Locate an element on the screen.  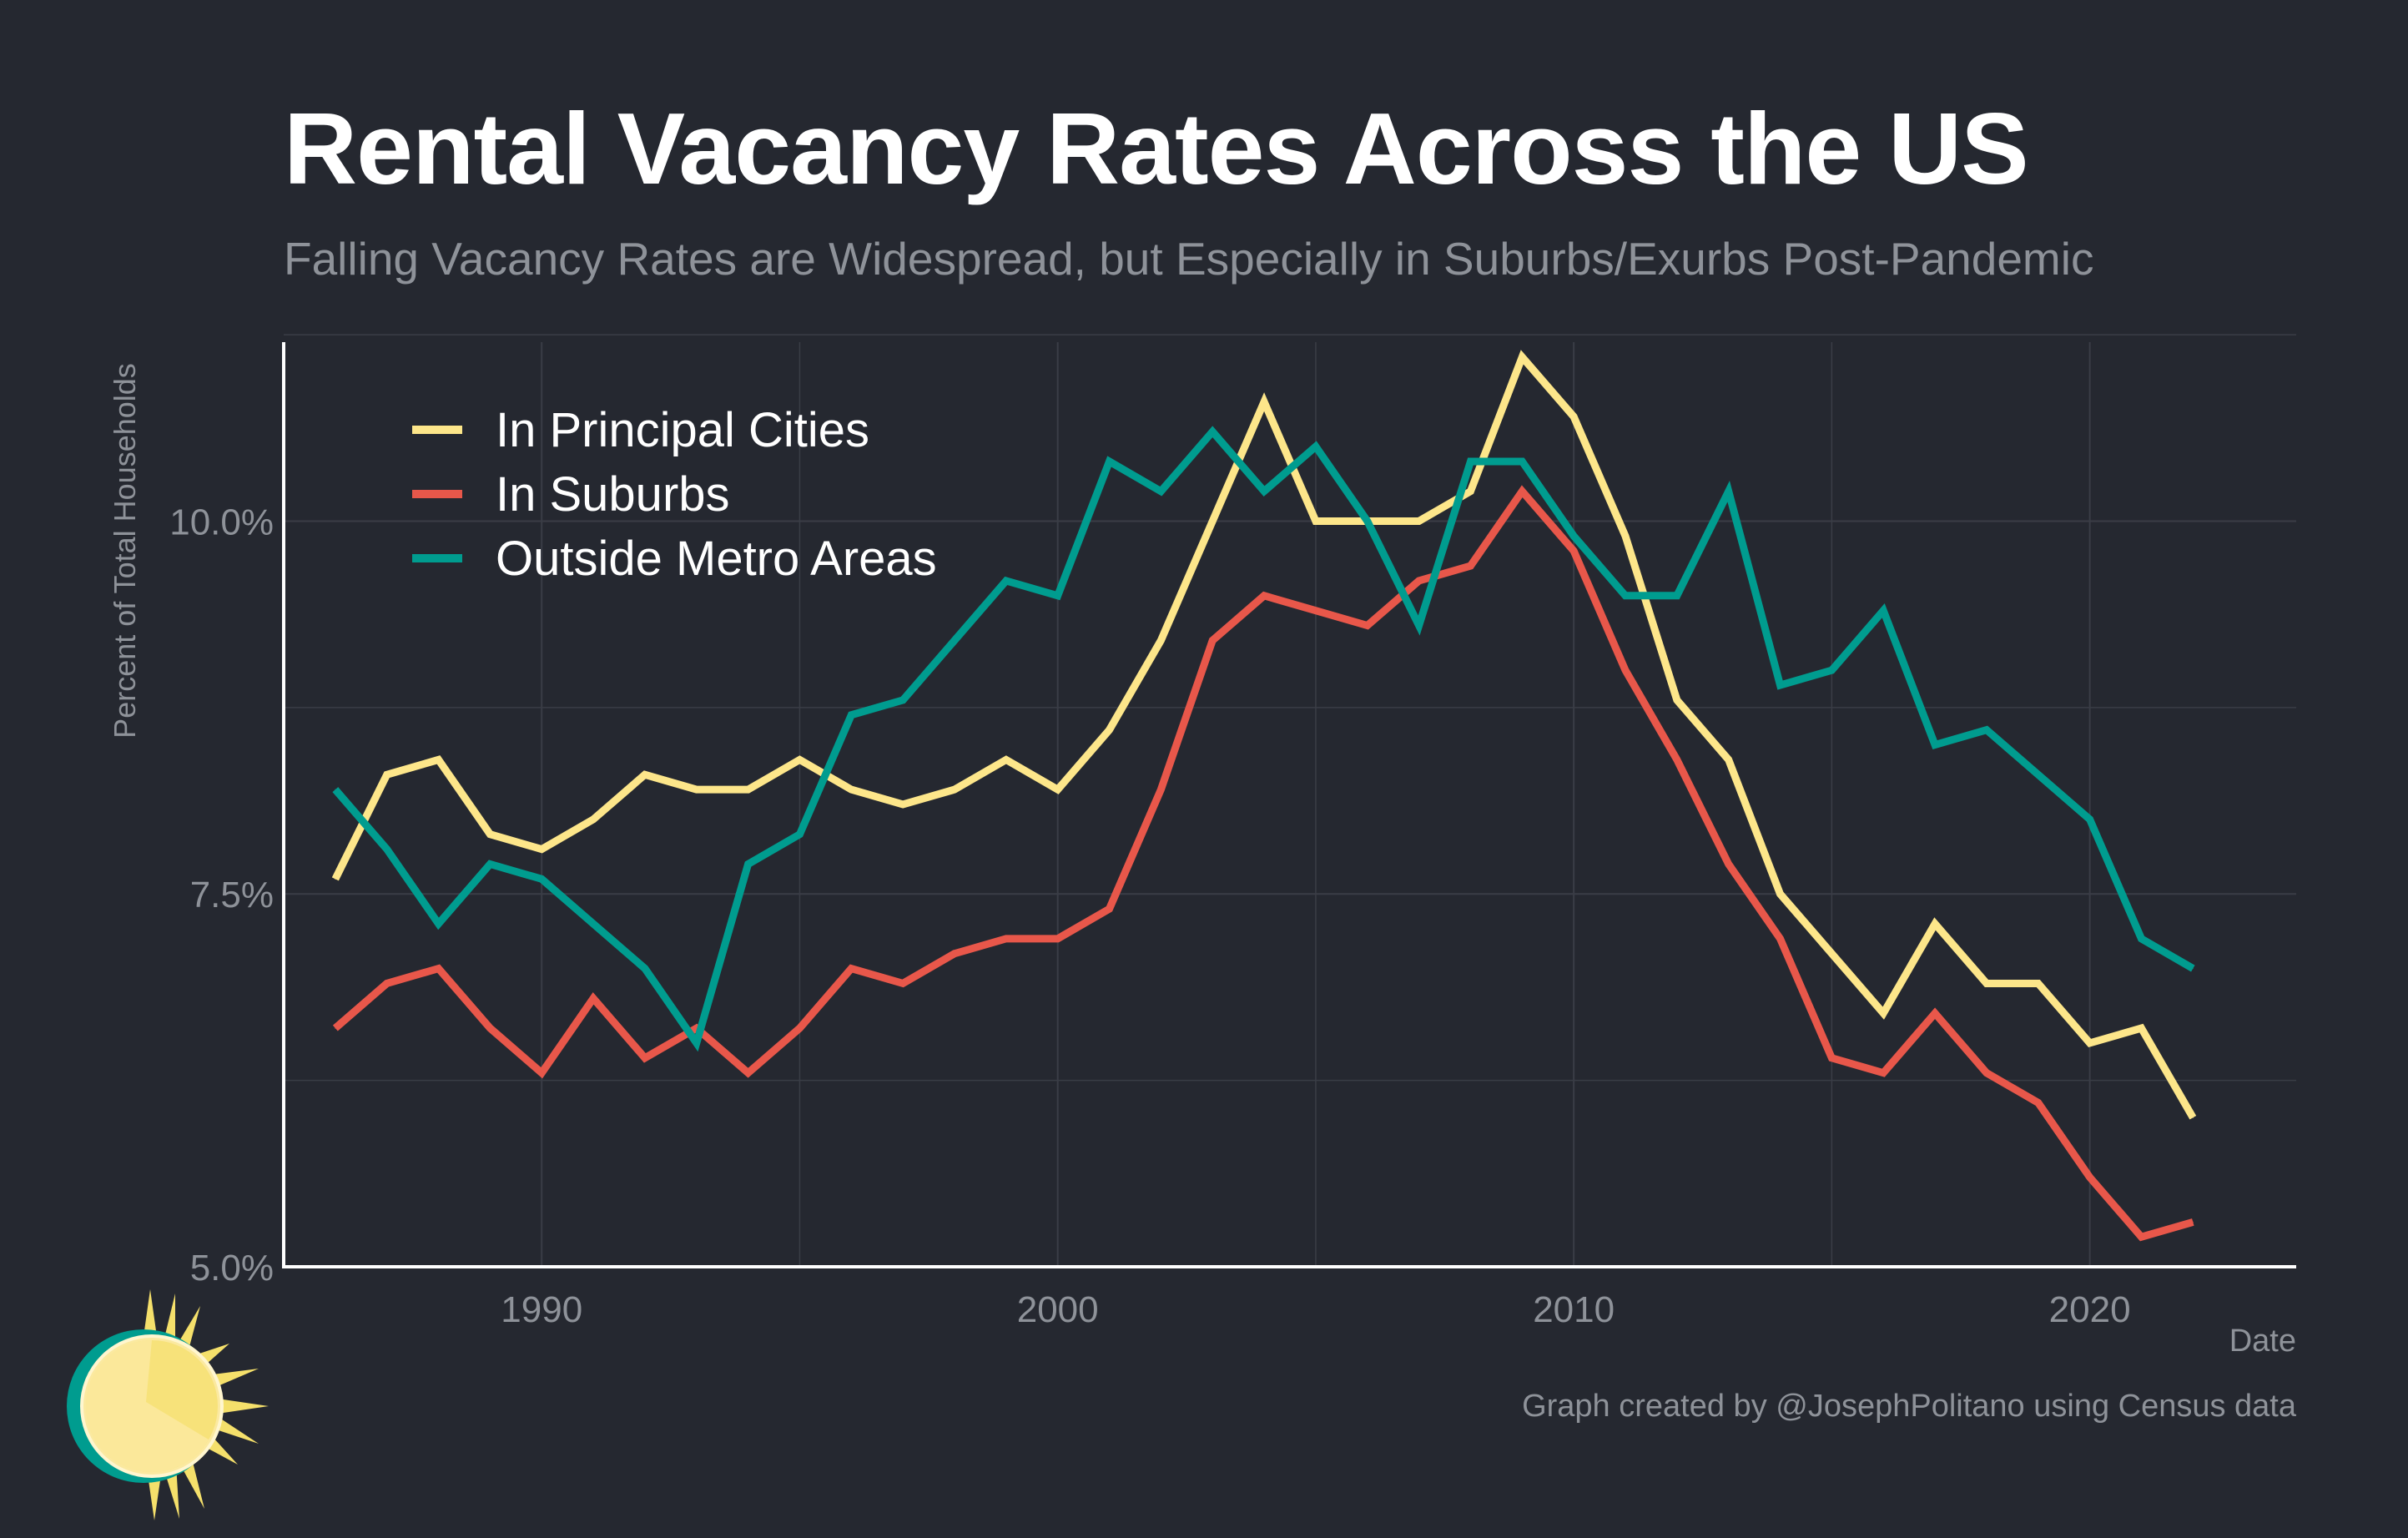
y-tick-label: 10.0% is located at coordinates (221, 522).